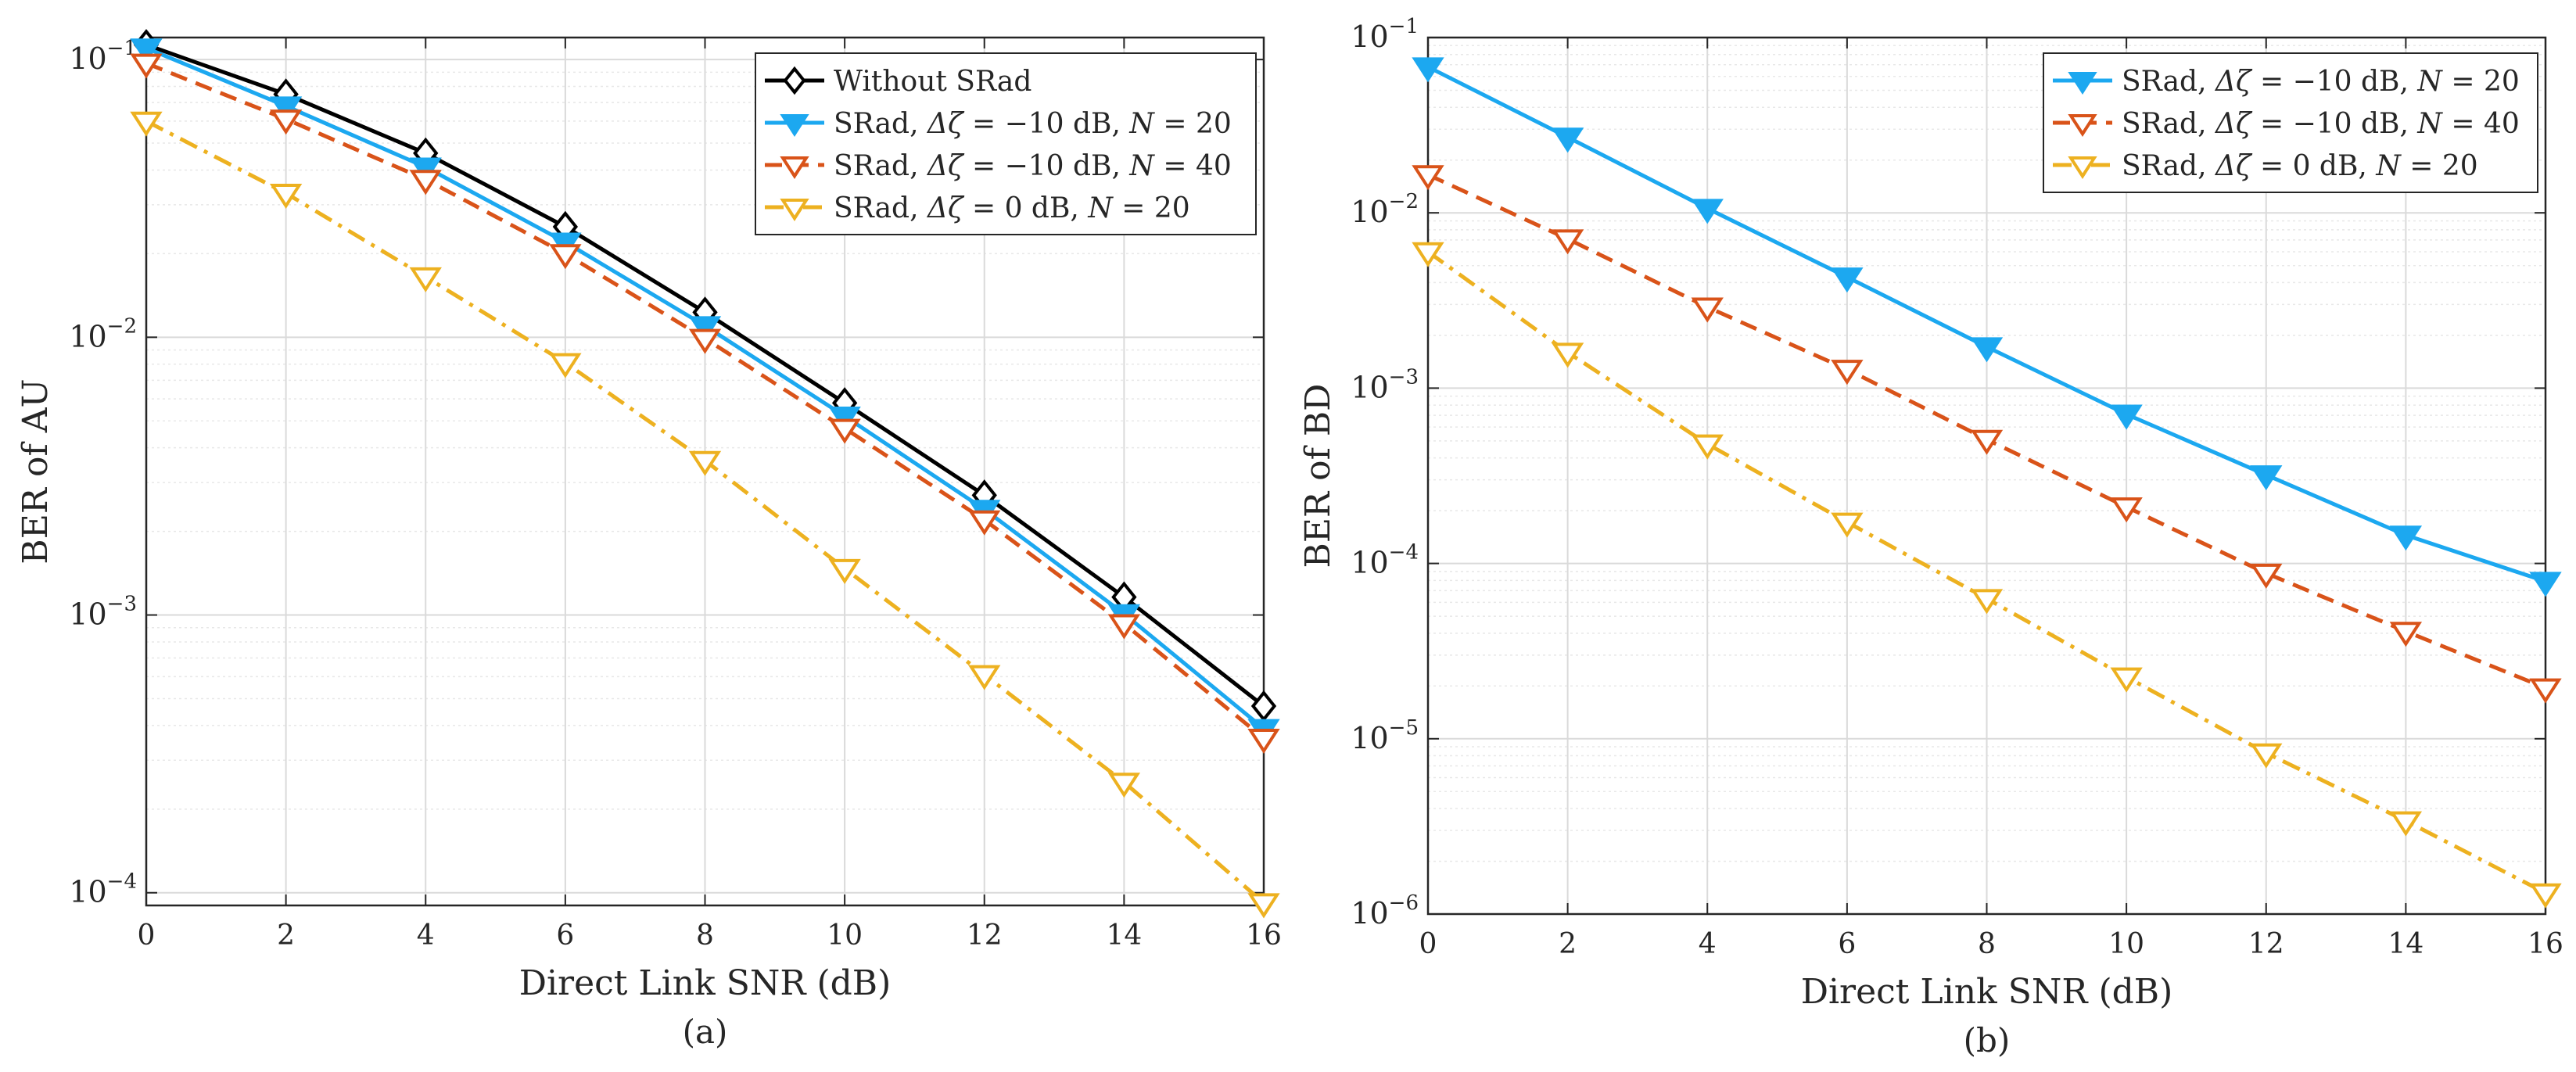 Image resolution: width=2576 pixels, height=1072 pixels. What do you see at coordinates (36, 471) in the screenshot?
I see `y-axis-label: BER of AU` at bounding box center [36, 471].